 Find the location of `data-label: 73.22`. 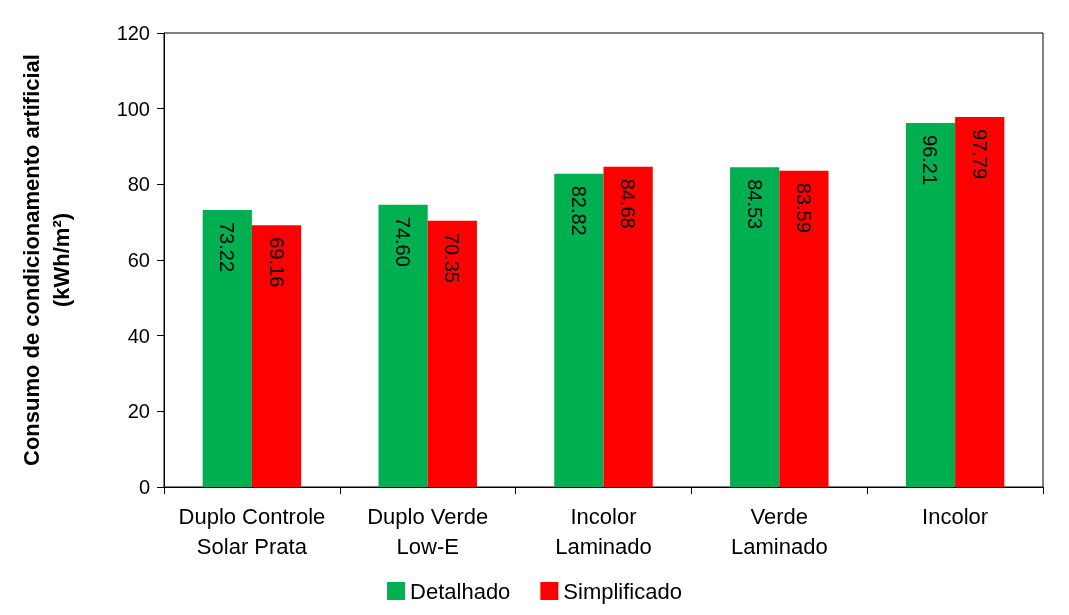

data-label: 73.22 is located at coordinates (227, 247).